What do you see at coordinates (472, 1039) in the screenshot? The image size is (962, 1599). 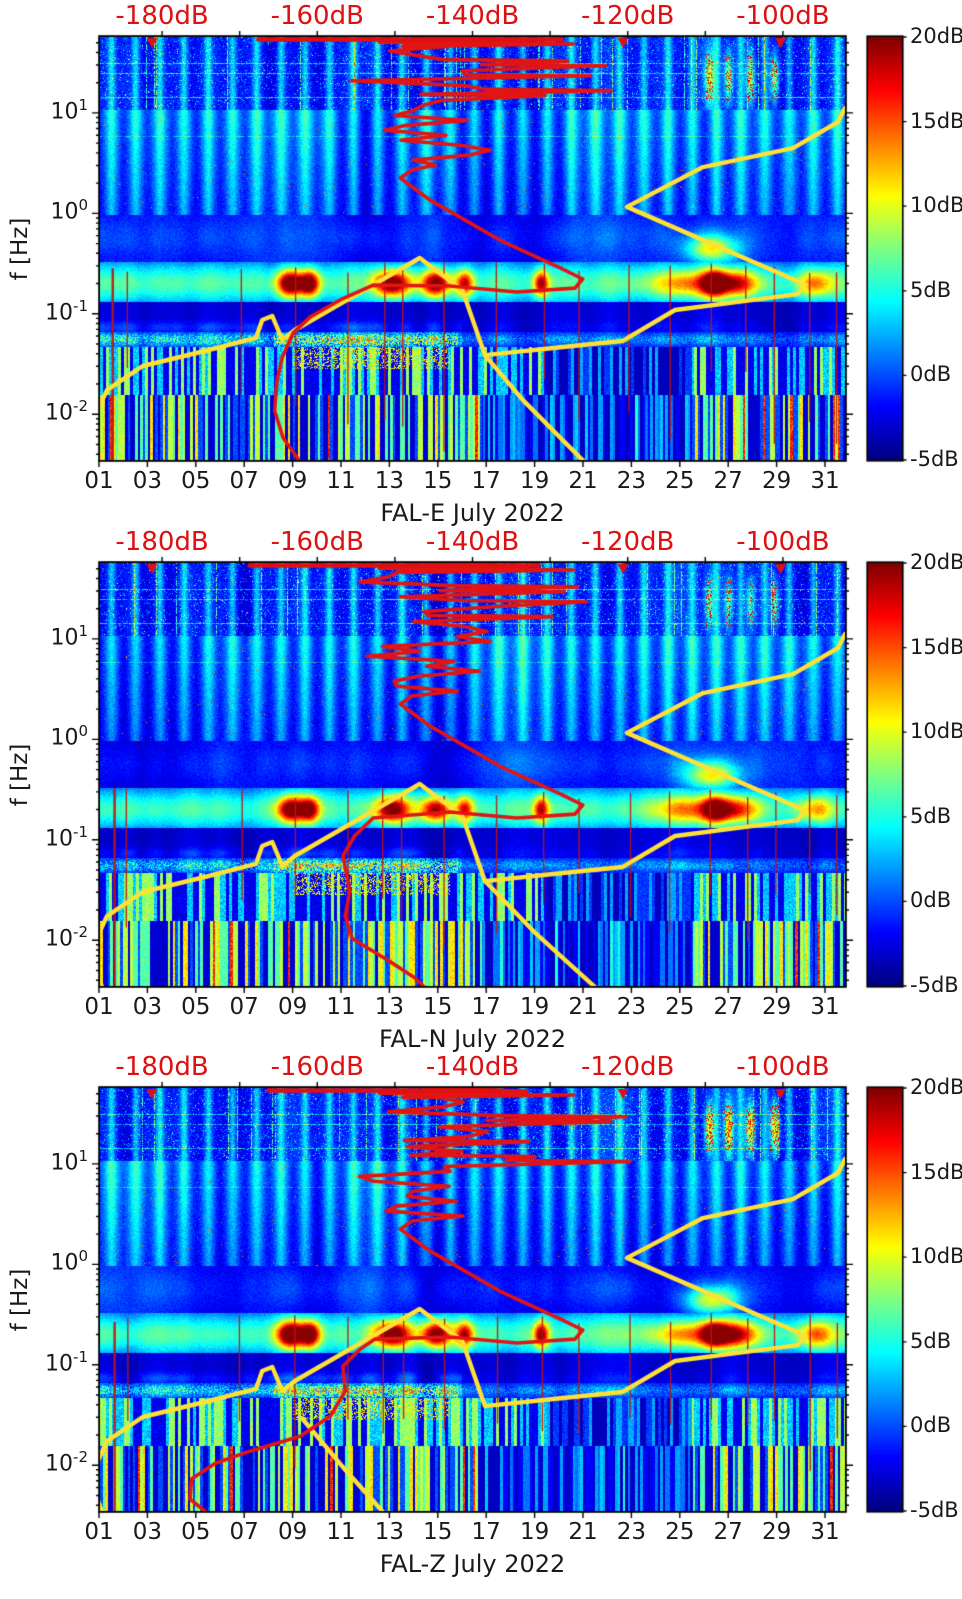 I see `panel-xlabel-fal-n: FAL-N July 2022` at bounding box center [472, 1039].